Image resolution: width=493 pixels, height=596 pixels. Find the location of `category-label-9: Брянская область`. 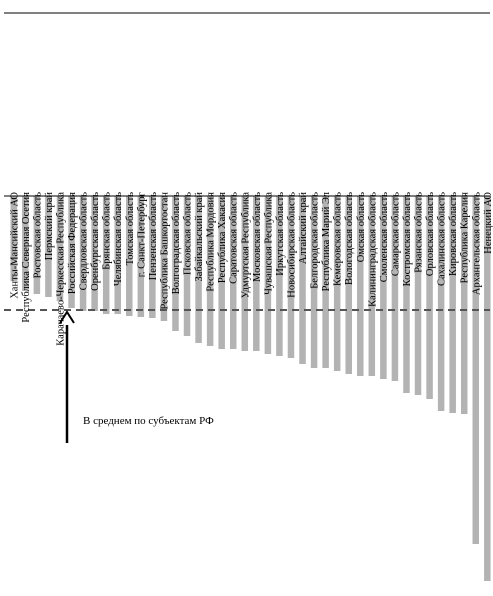

category-label-9: Брянская область is located at coordinates (107, 231).